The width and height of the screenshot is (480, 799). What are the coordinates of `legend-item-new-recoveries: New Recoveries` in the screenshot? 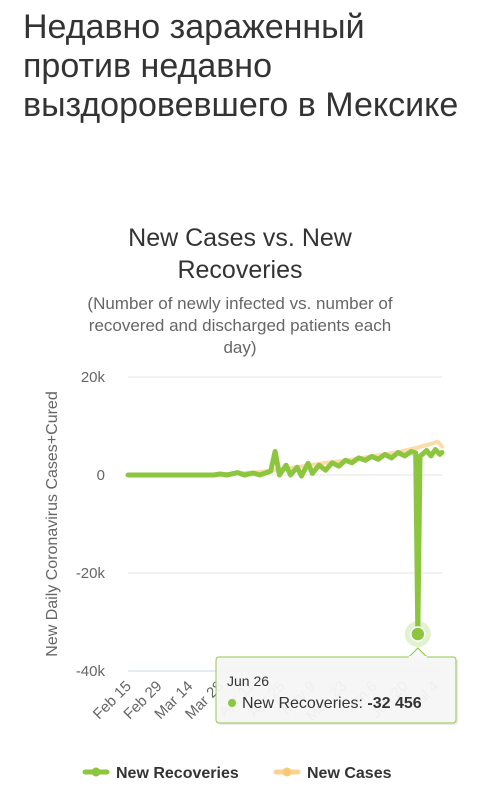 It's located at (160, 773).